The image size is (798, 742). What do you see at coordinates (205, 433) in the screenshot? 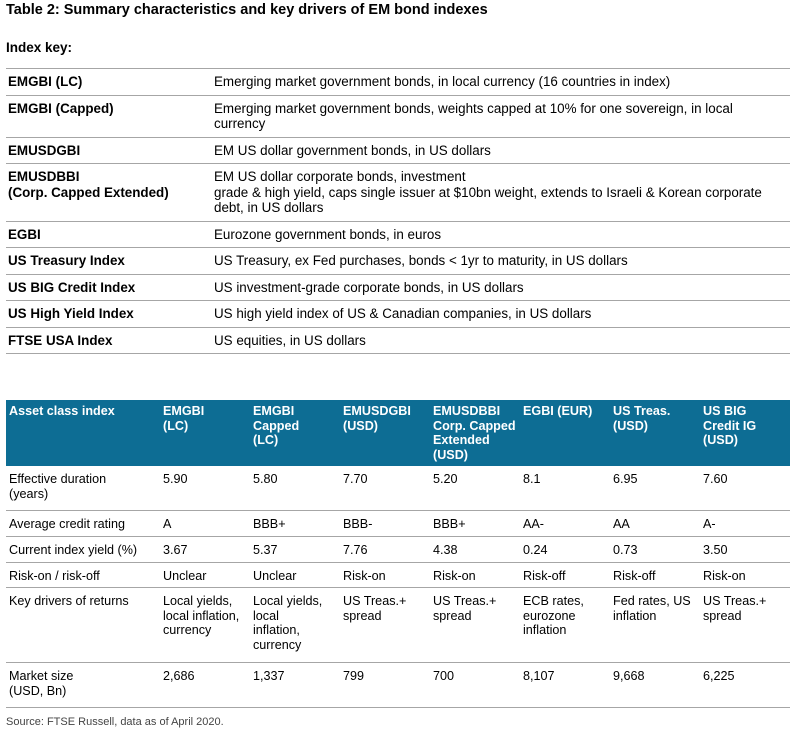
I see `column-header: EMGBI (LC)` at bounding box center [205, 433].